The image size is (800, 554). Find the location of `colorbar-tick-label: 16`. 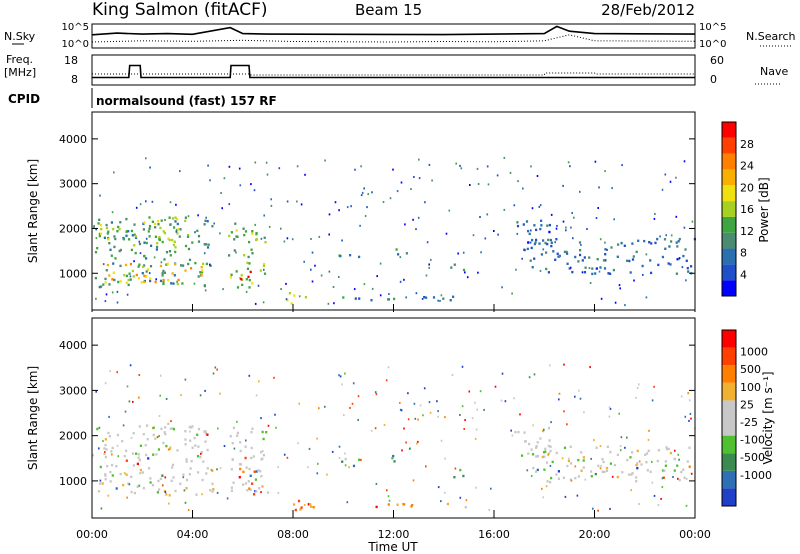

colorbar-tick-label: 16 is located at coordinates (747, 209).